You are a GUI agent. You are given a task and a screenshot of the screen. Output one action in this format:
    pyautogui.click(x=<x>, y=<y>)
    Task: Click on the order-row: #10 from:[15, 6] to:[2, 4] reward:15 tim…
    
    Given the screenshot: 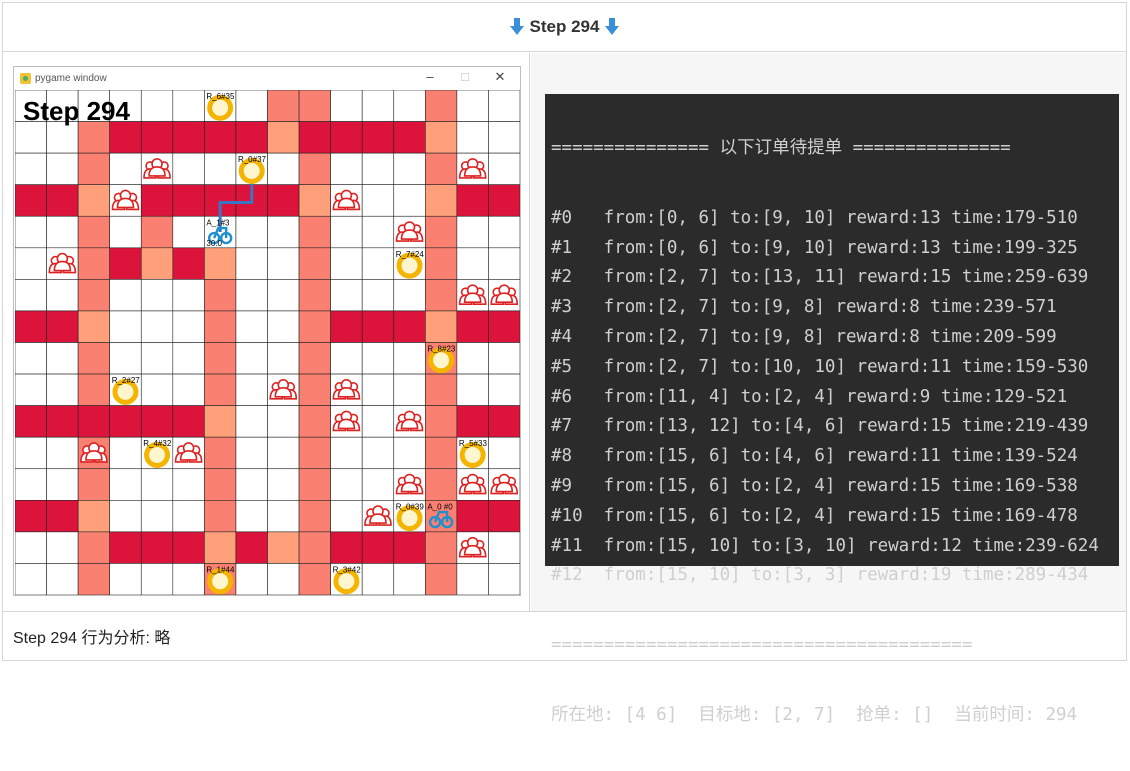 What is the action you would take?
    pyautogui.click(x=814, y=515)
    